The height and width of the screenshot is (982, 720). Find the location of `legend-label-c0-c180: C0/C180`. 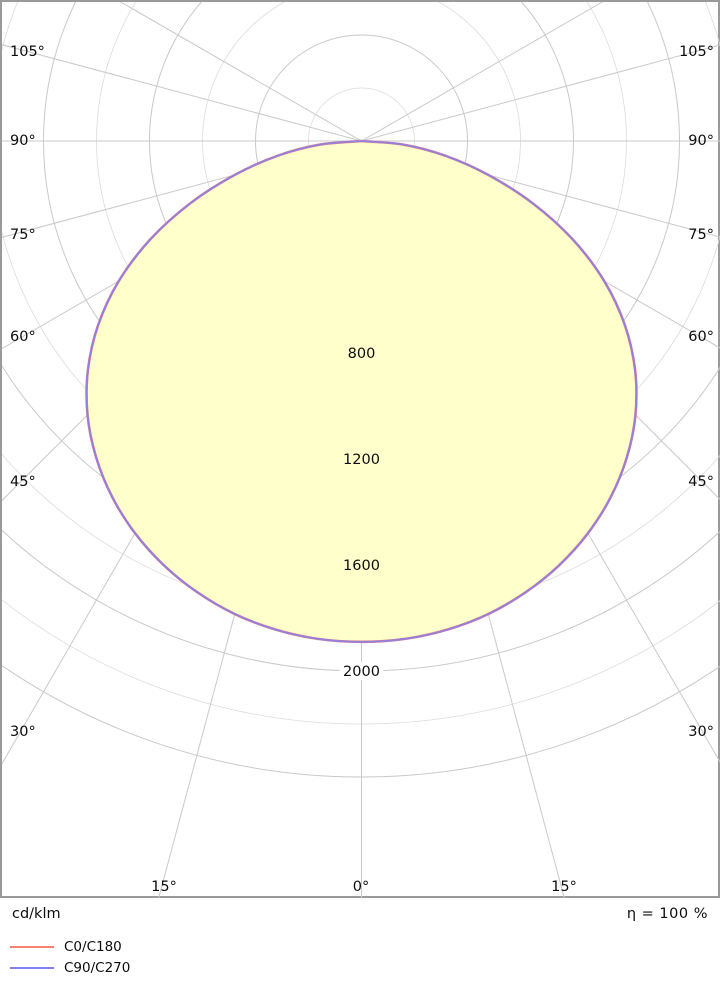

legend-label-c0-c180: C0/C180 is located at coordinates (93, 946).